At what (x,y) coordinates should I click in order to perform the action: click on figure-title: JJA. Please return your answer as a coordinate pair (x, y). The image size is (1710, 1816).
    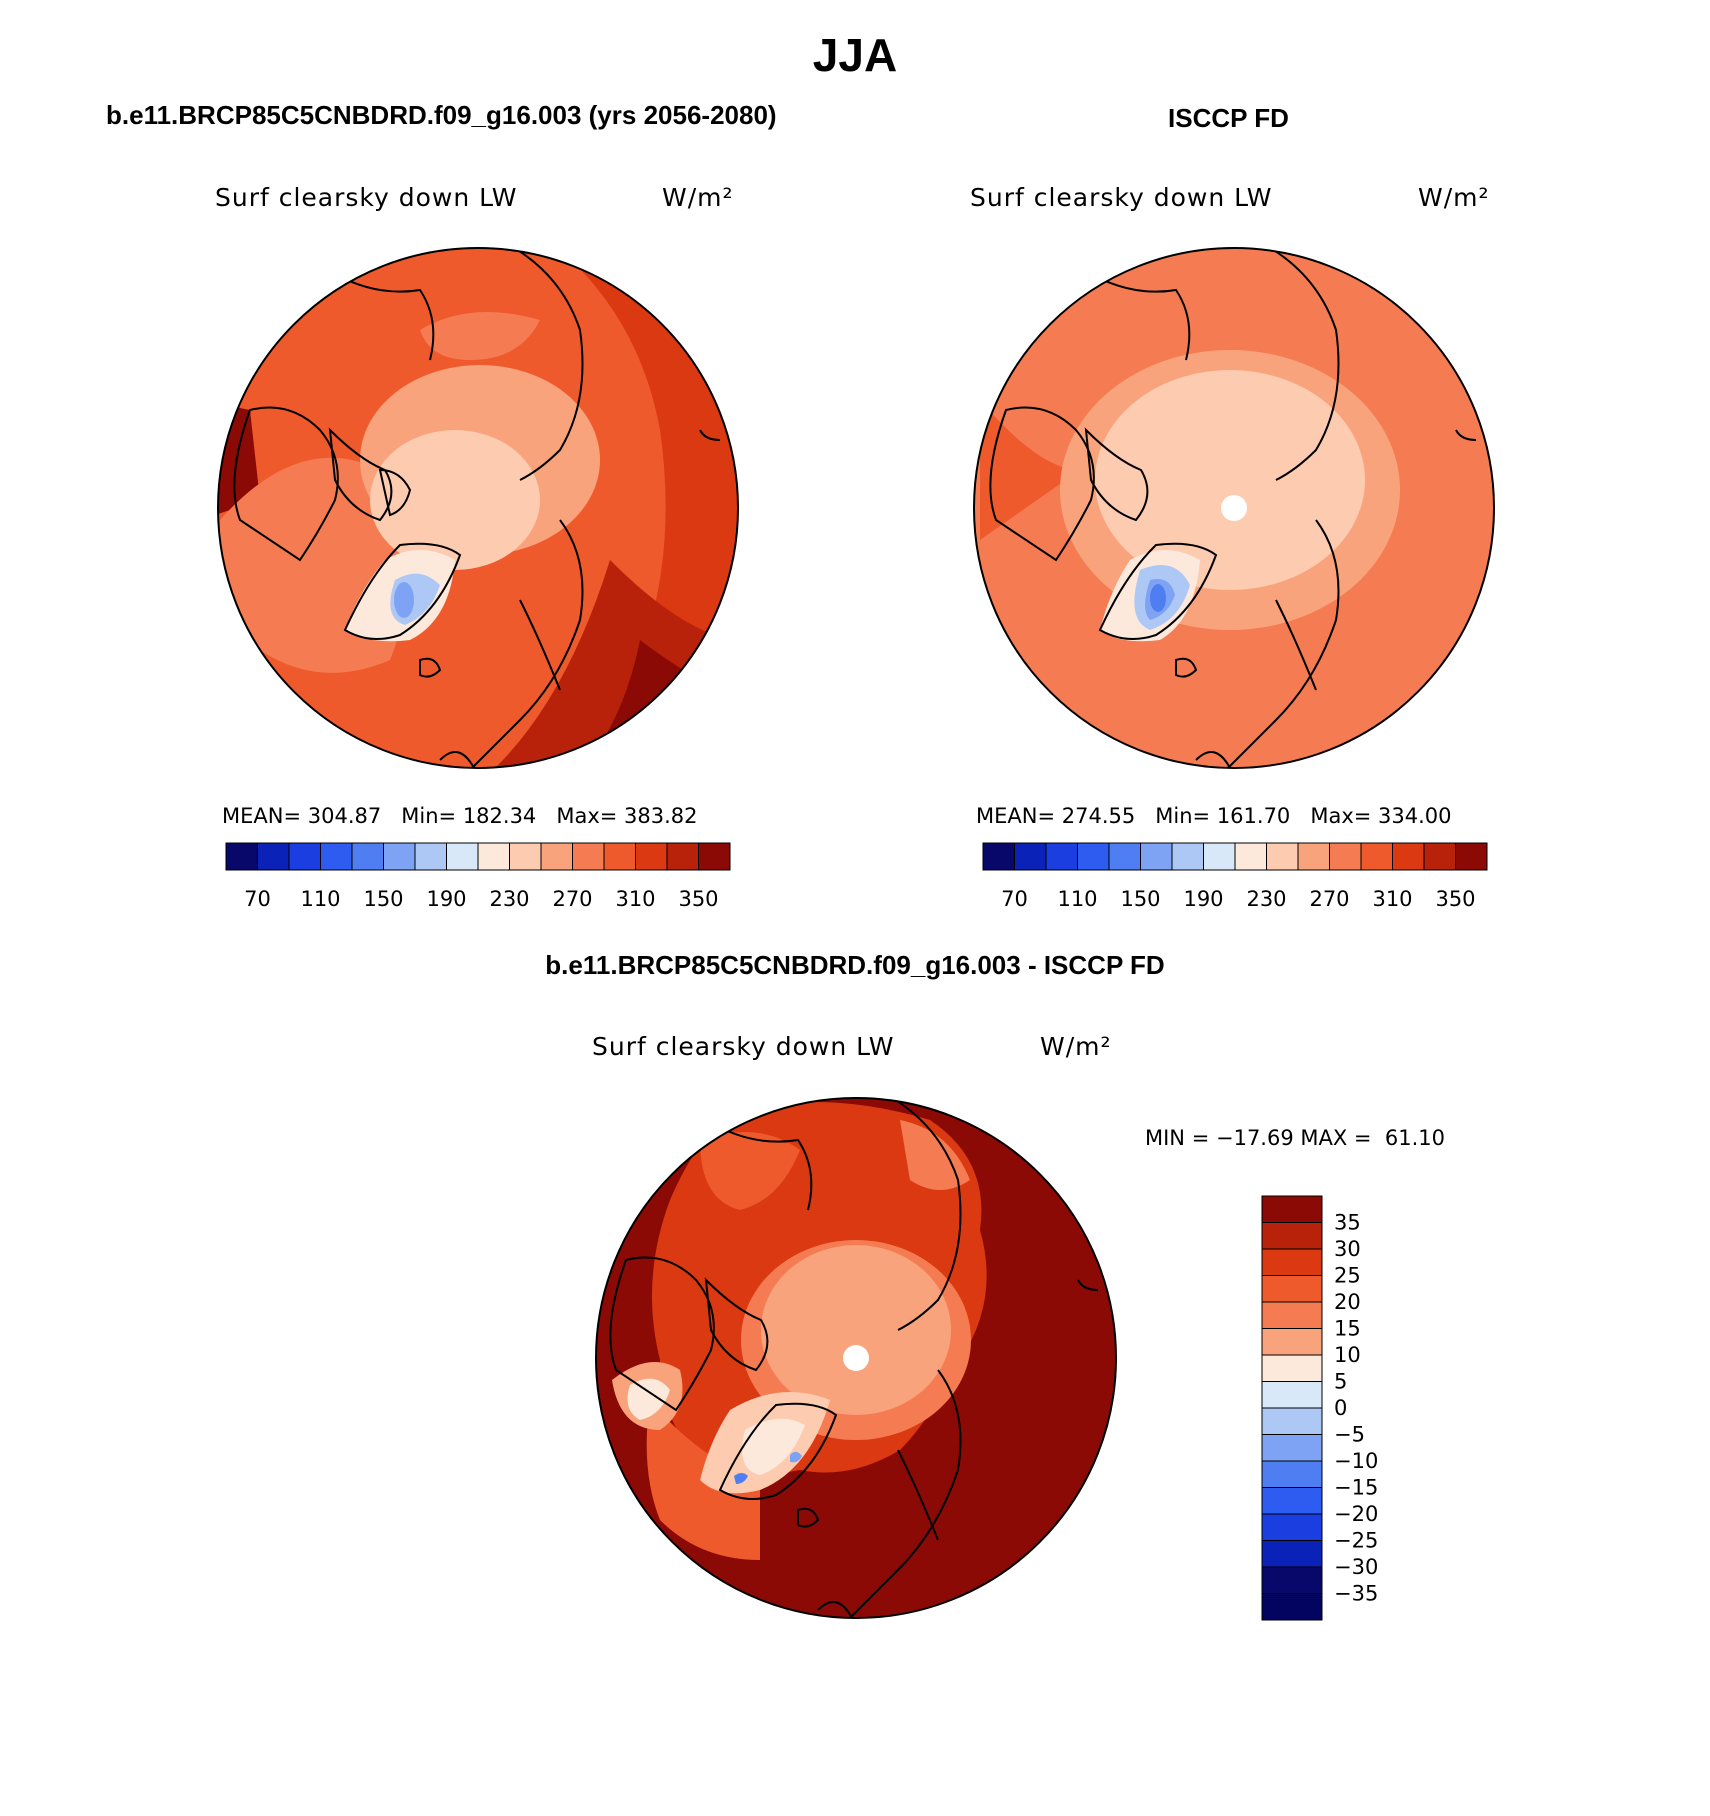
    Looking at the image, I should click on (855, 55).